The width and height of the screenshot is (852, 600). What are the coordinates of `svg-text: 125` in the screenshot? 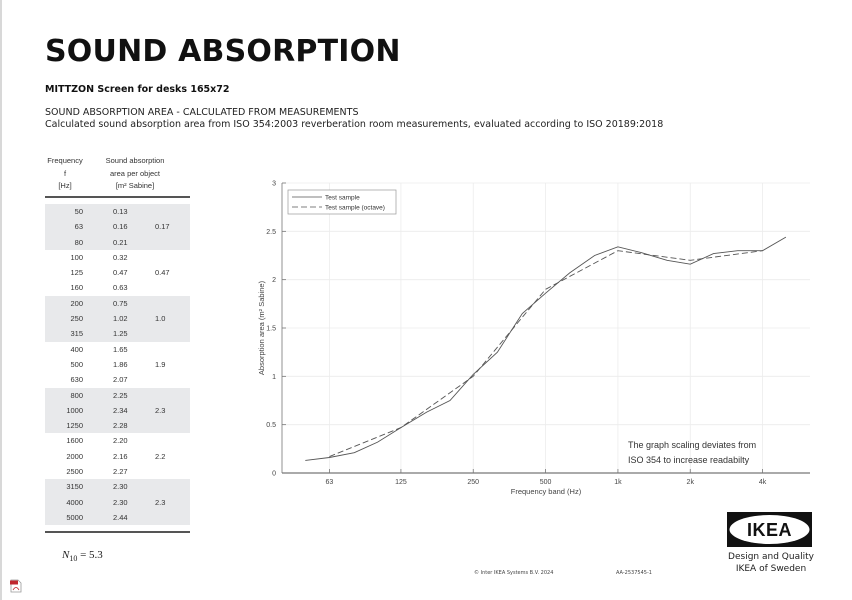 It's located at (401, 482).